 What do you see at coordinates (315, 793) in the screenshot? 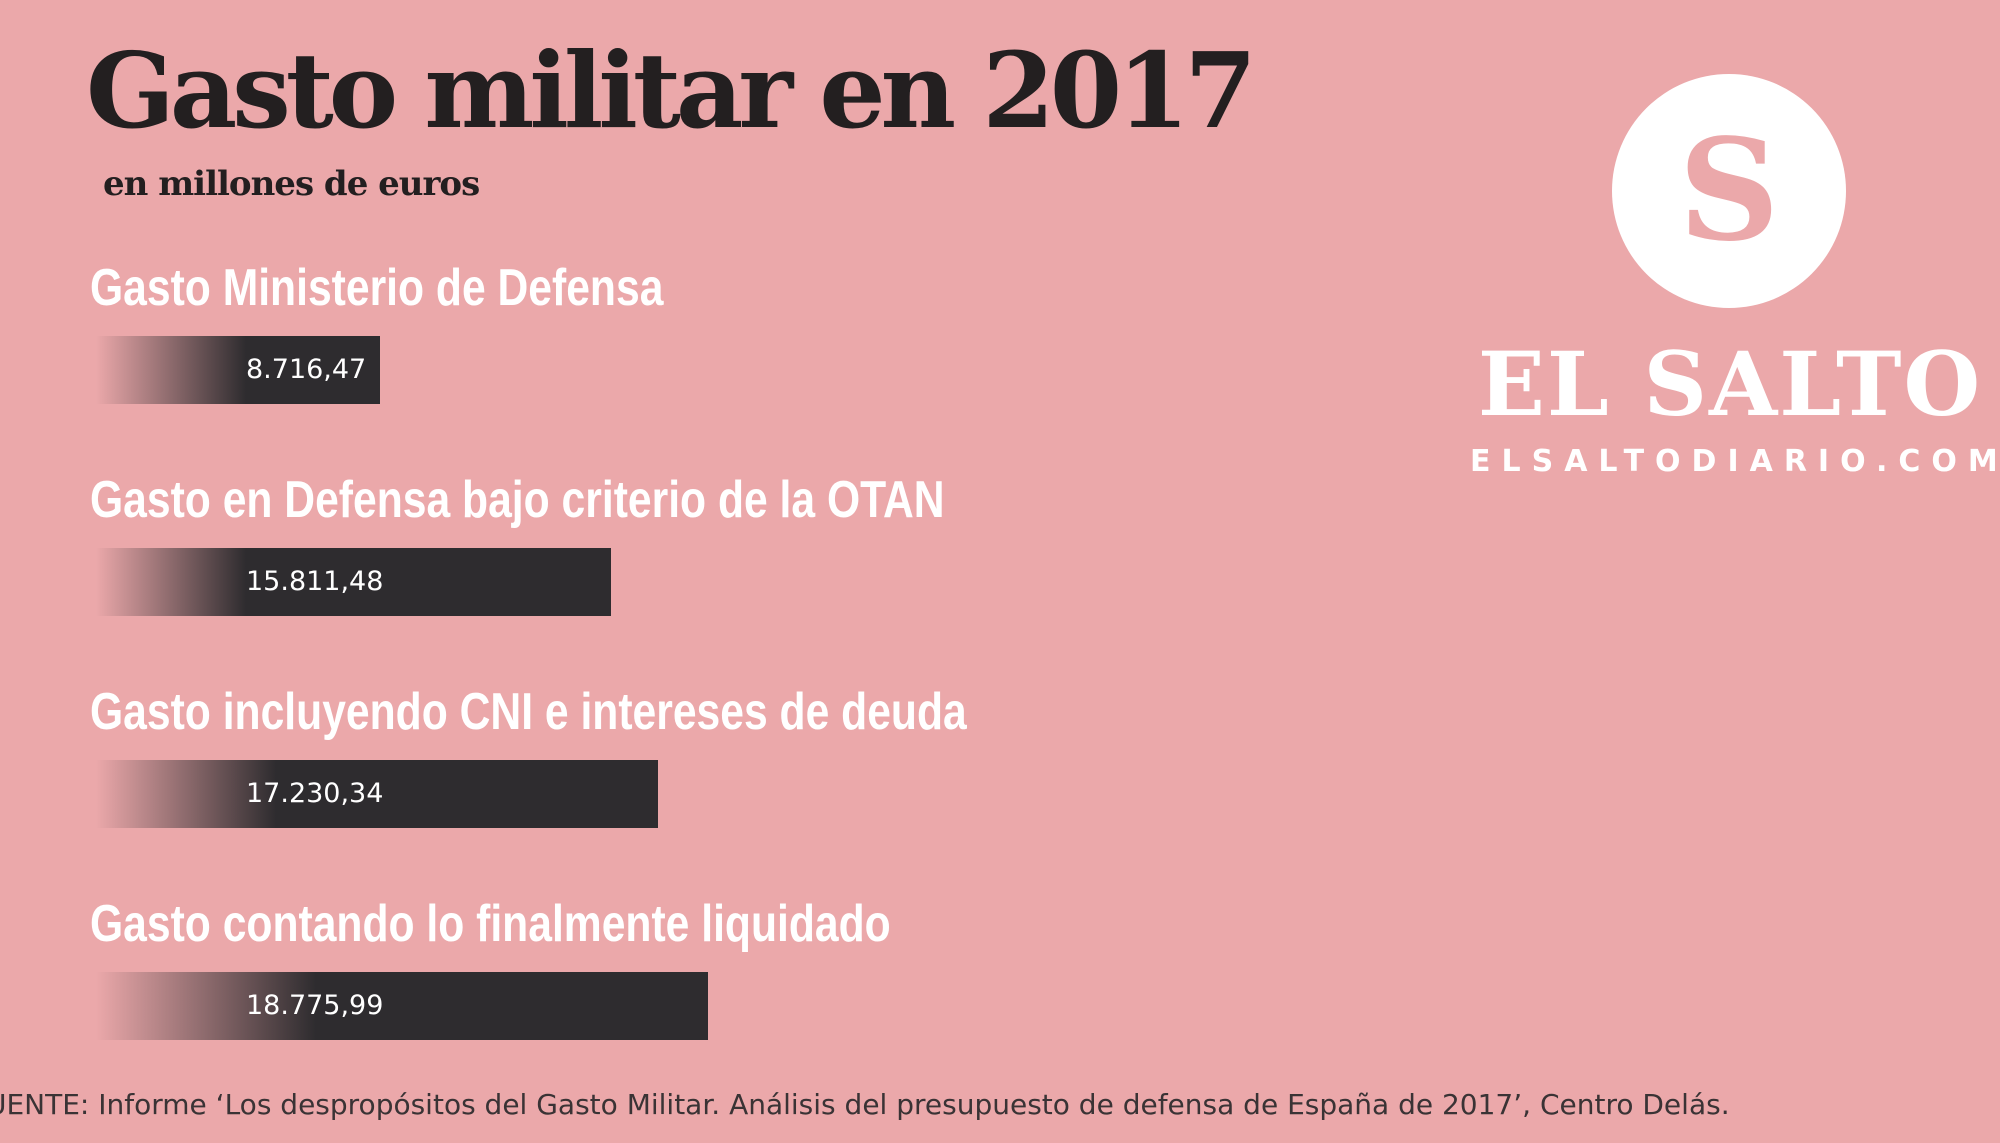
I see `bar-value-label: 17.230,34` at bounding box center [315, 793].